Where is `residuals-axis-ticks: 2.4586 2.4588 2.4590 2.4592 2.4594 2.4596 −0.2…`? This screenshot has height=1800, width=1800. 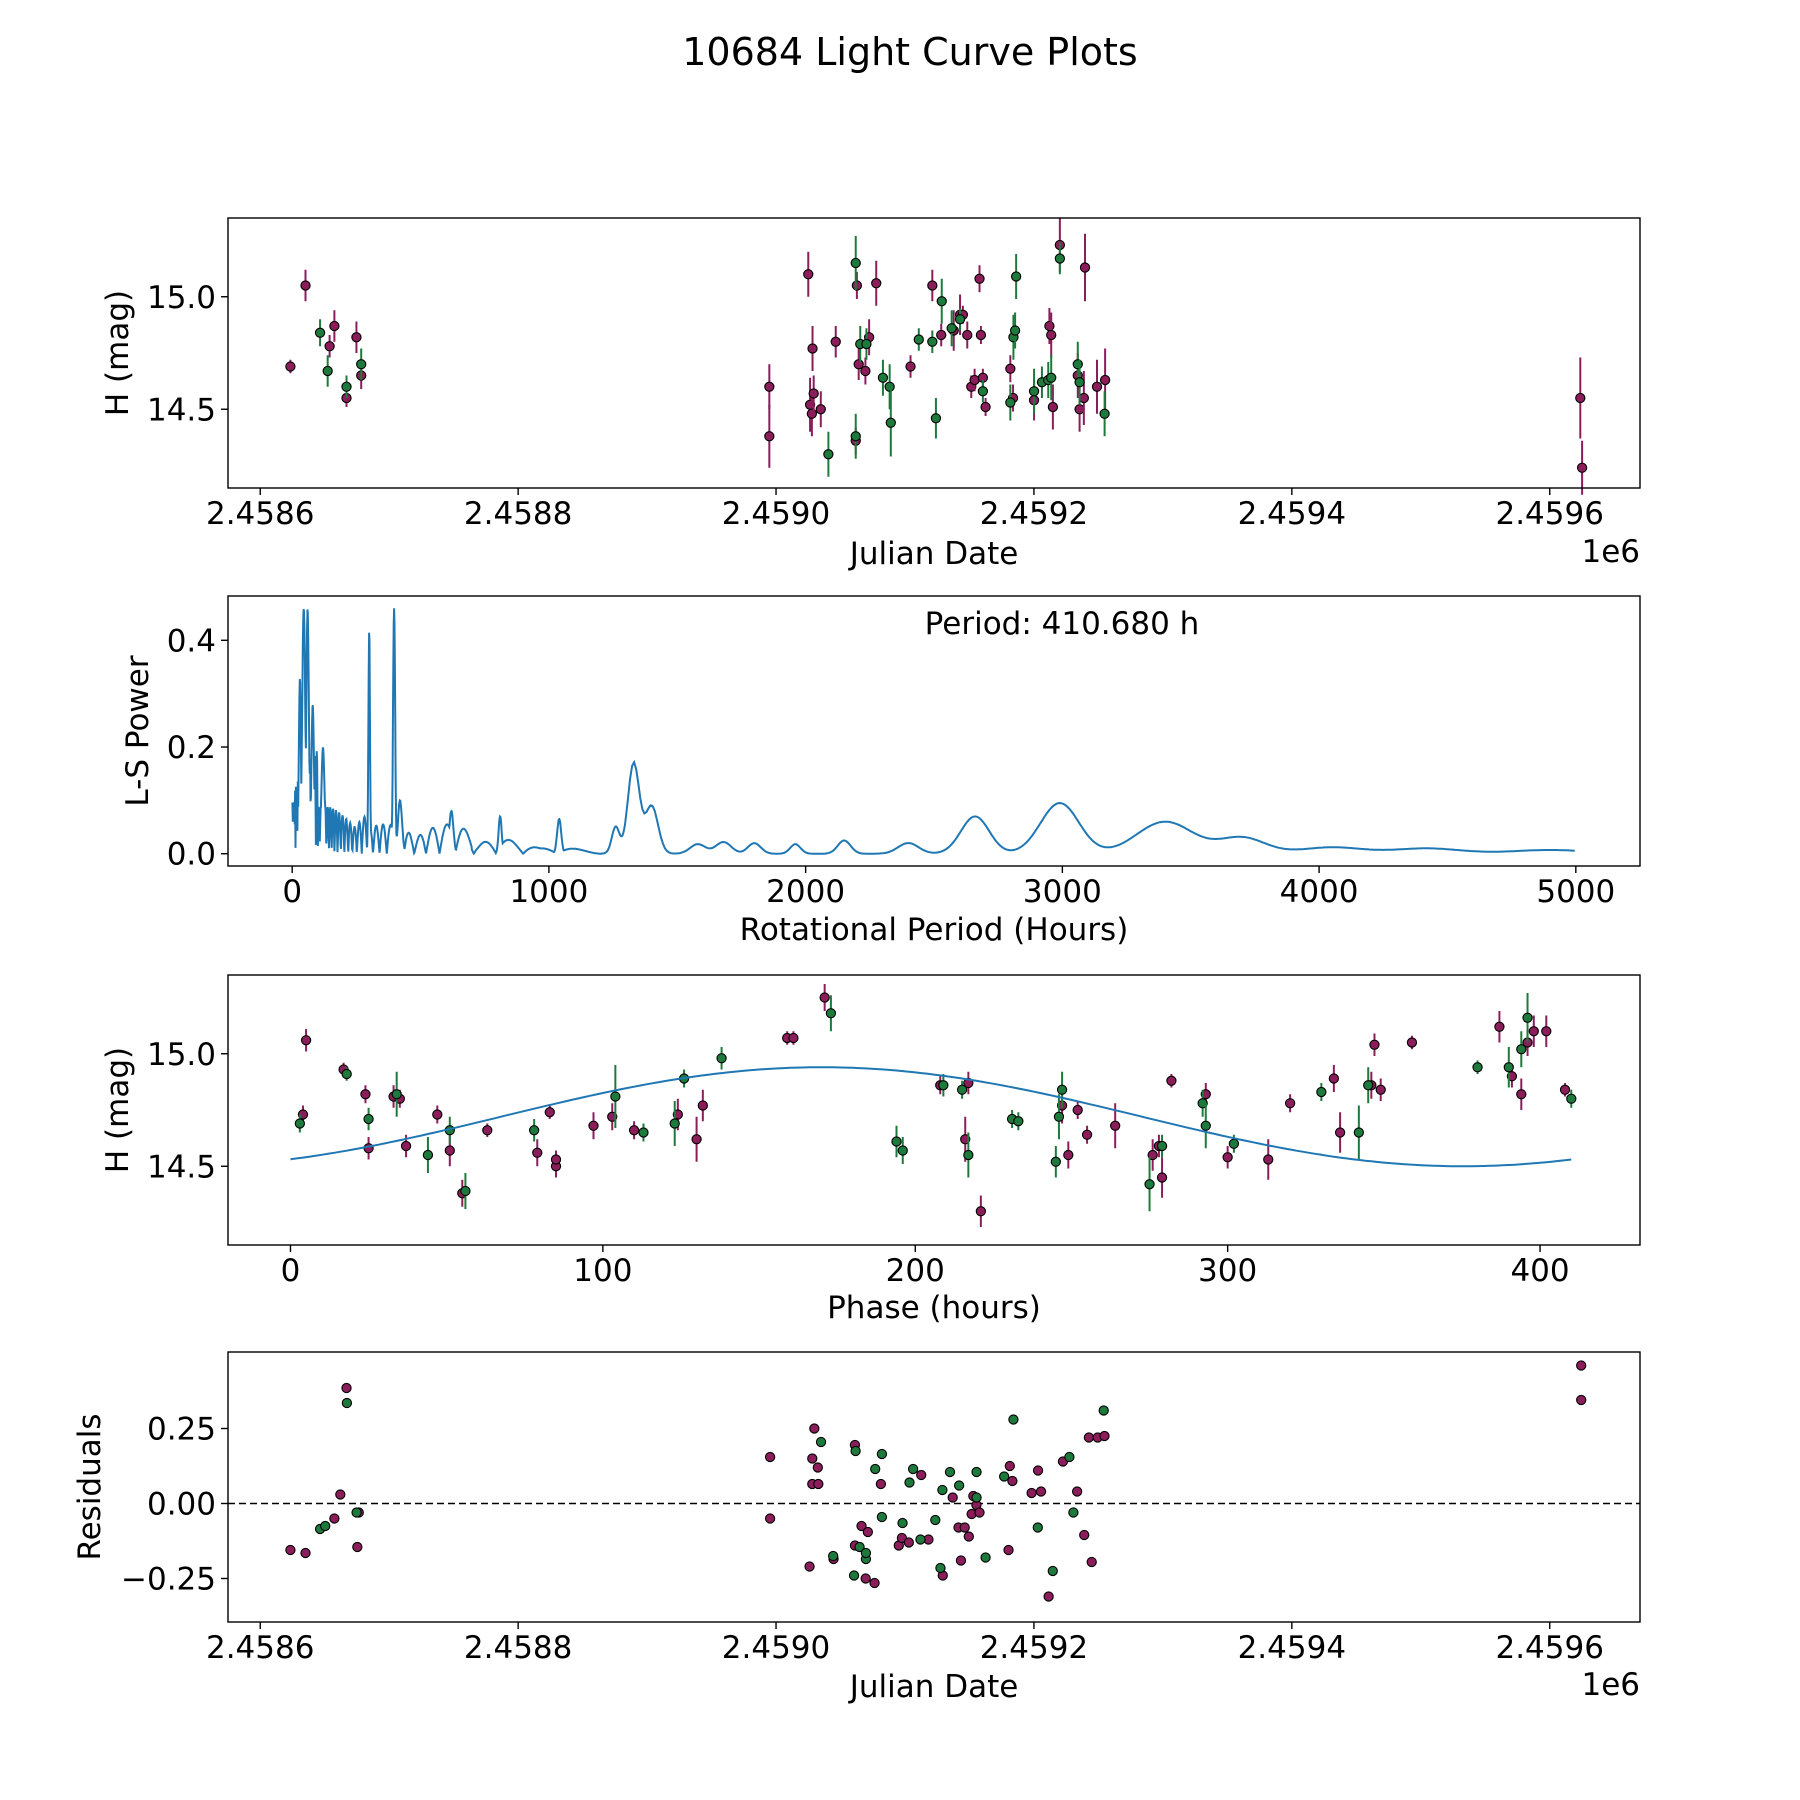
residuals-axis-ticks: 2.4586 2.4588 2.4590 2.4592 2.4594 2.4596 −0.2… is located at coordinates (862, 1539).